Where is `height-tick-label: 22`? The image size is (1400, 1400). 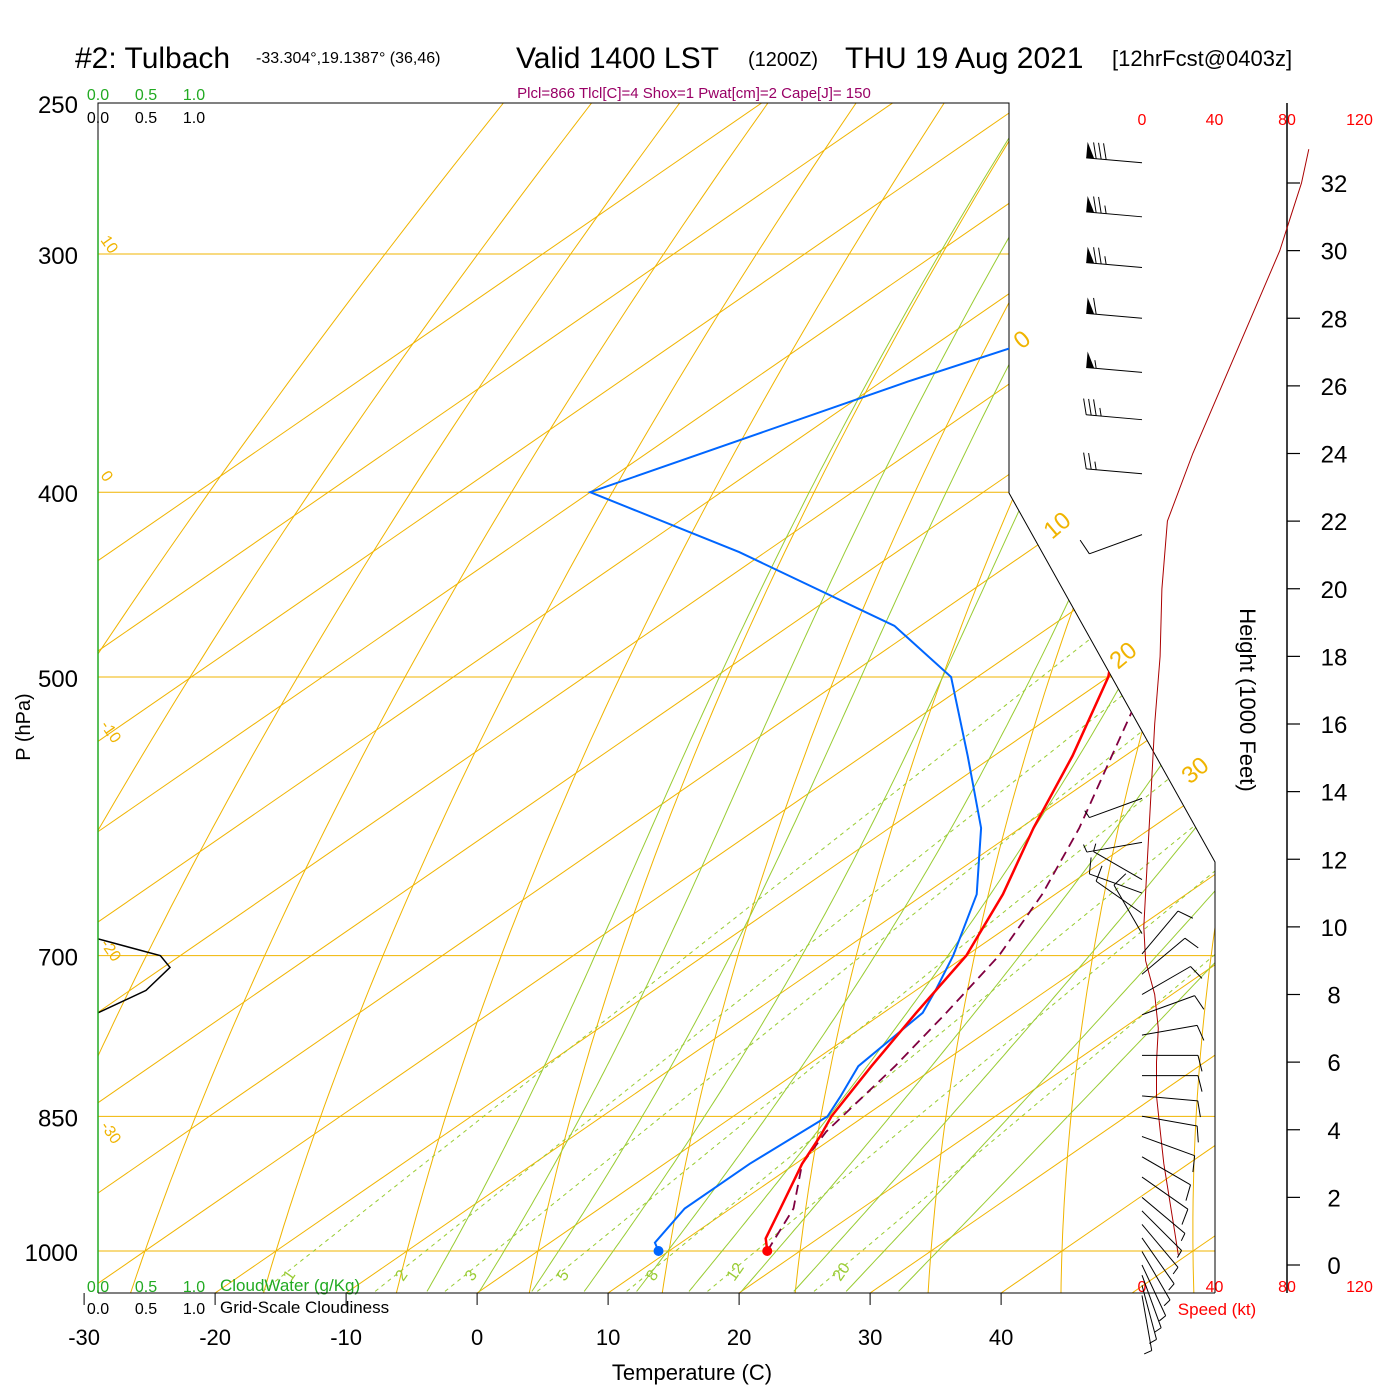 height-tick-label: 22 is located at coordinates (1334, 522).